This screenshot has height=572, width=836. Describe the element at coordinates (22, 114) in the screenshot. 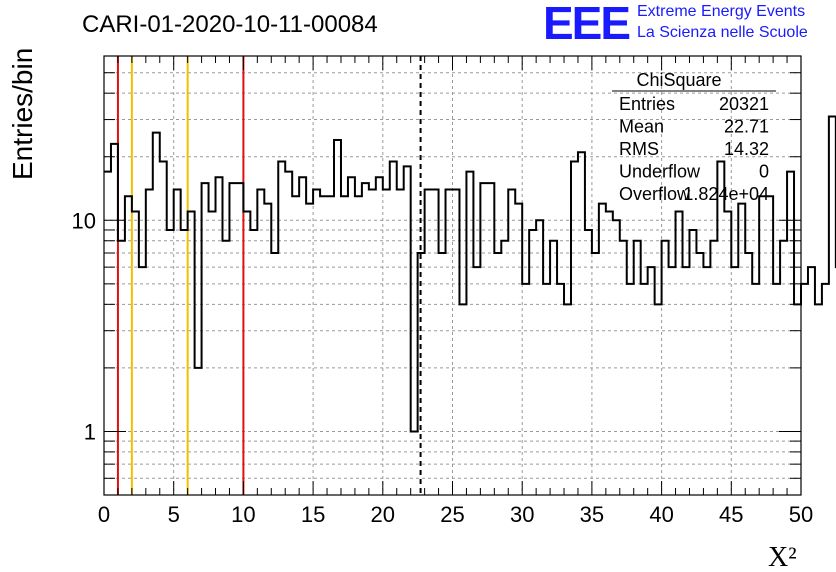

I see `y-axis-label: Entries/bin` at that location.